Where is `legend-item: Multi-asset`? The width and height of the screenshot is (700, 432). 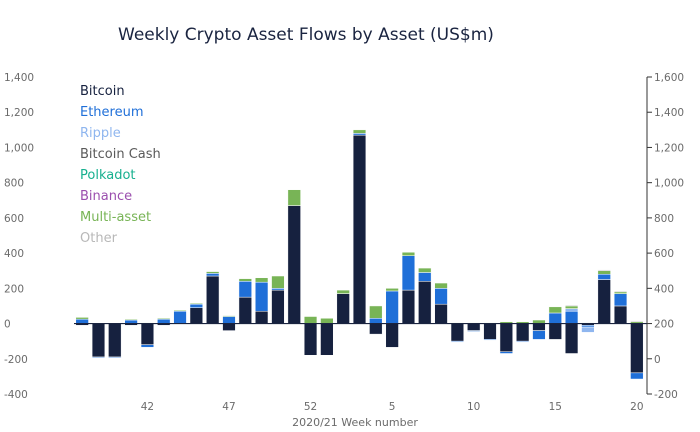
legend-item: Multi-asset is located at coordinates (115, 217).